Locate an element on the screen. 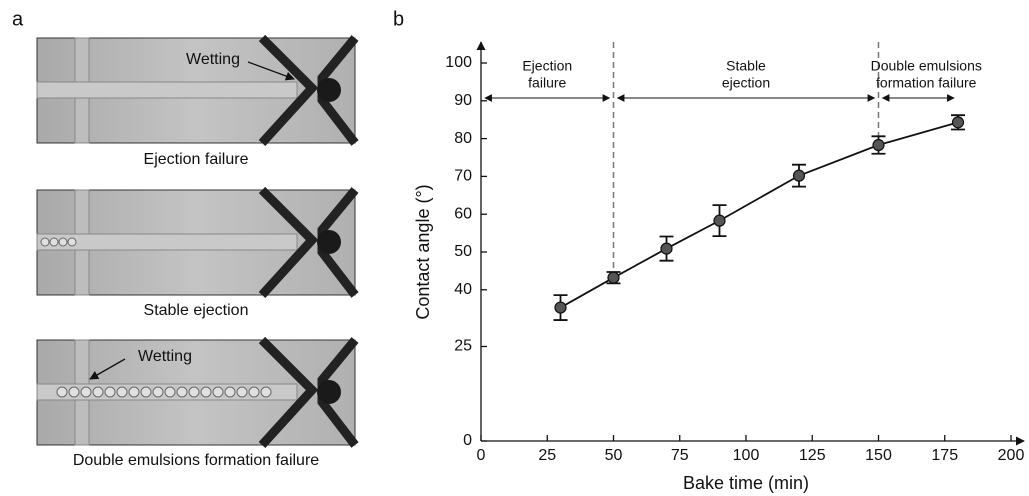 This screenshot has height=496, width=1029. y-tick-label: 25 is located at coordinates (463, 346).